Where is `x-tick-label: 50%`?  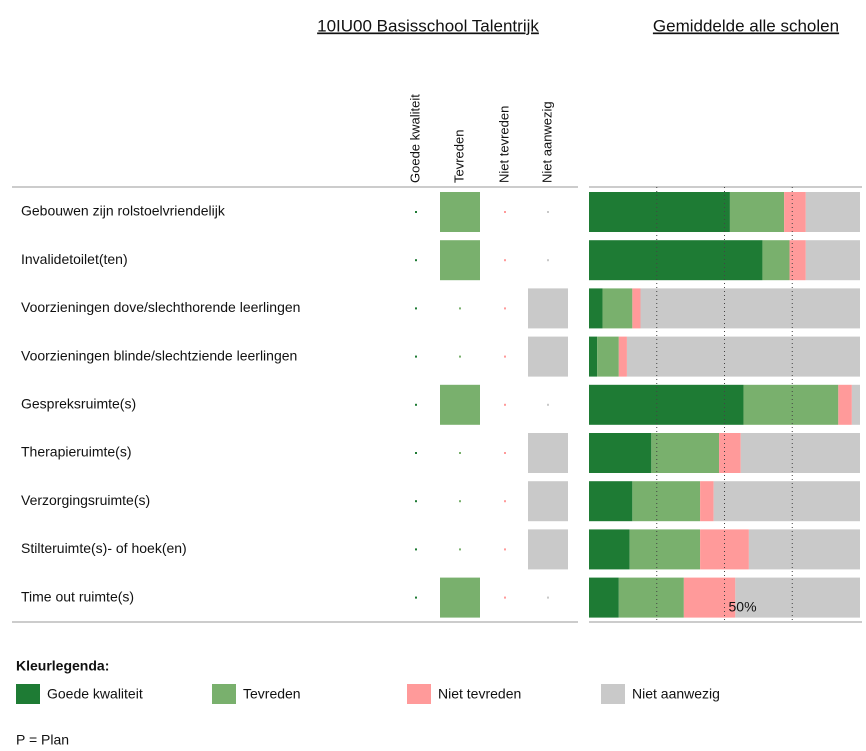
x-tick-label: 50% is located at coordinates (743, 607).